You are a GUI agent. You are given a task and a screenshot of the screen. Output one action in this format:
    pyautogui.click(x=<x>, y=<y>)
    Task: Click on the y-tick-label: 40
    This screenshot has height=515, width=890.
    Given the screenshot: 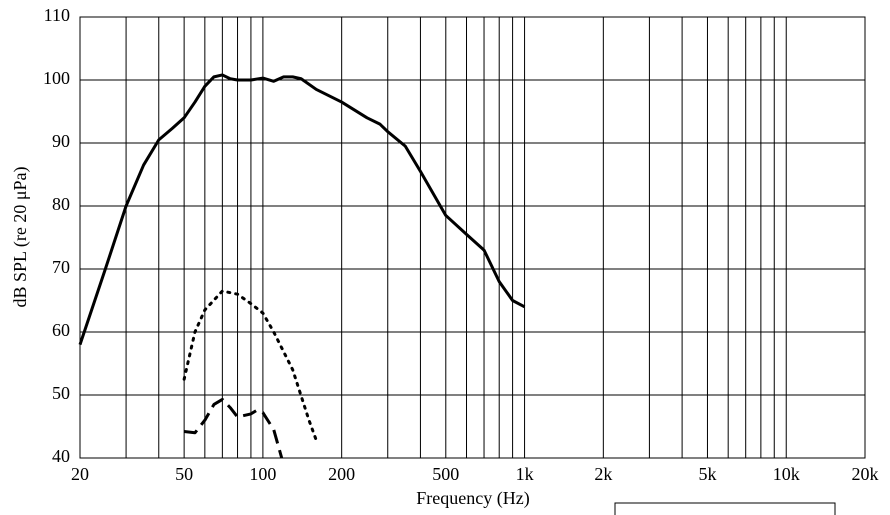 What is the action you would take?
    pyautogui.click(x=61, y=456)
    